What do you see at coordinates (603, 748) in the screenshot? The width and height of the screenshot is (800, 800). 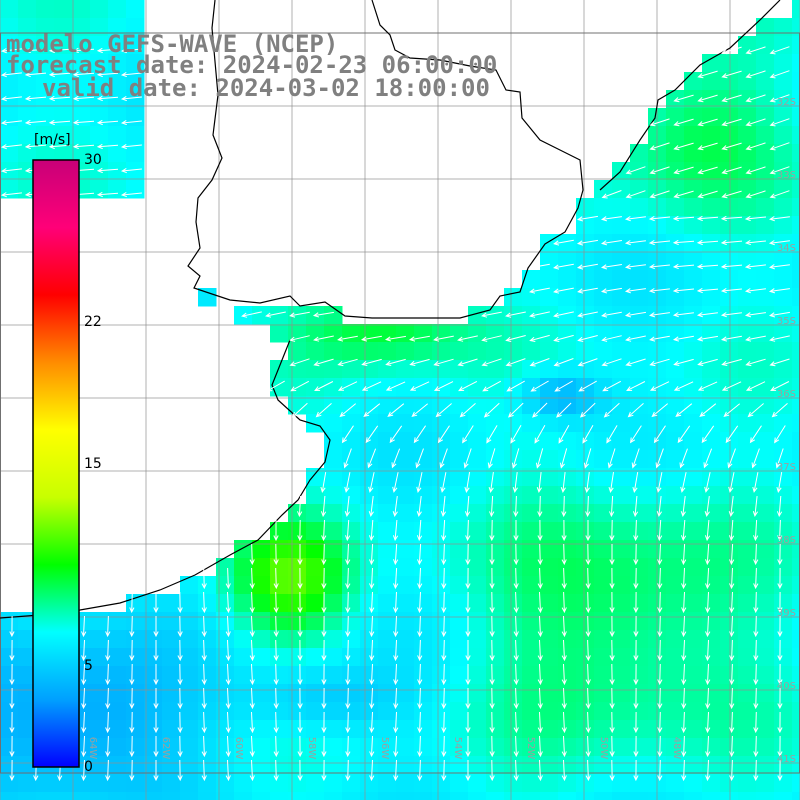 I see `lon-label: 50W` at bounding box center [603, 748].